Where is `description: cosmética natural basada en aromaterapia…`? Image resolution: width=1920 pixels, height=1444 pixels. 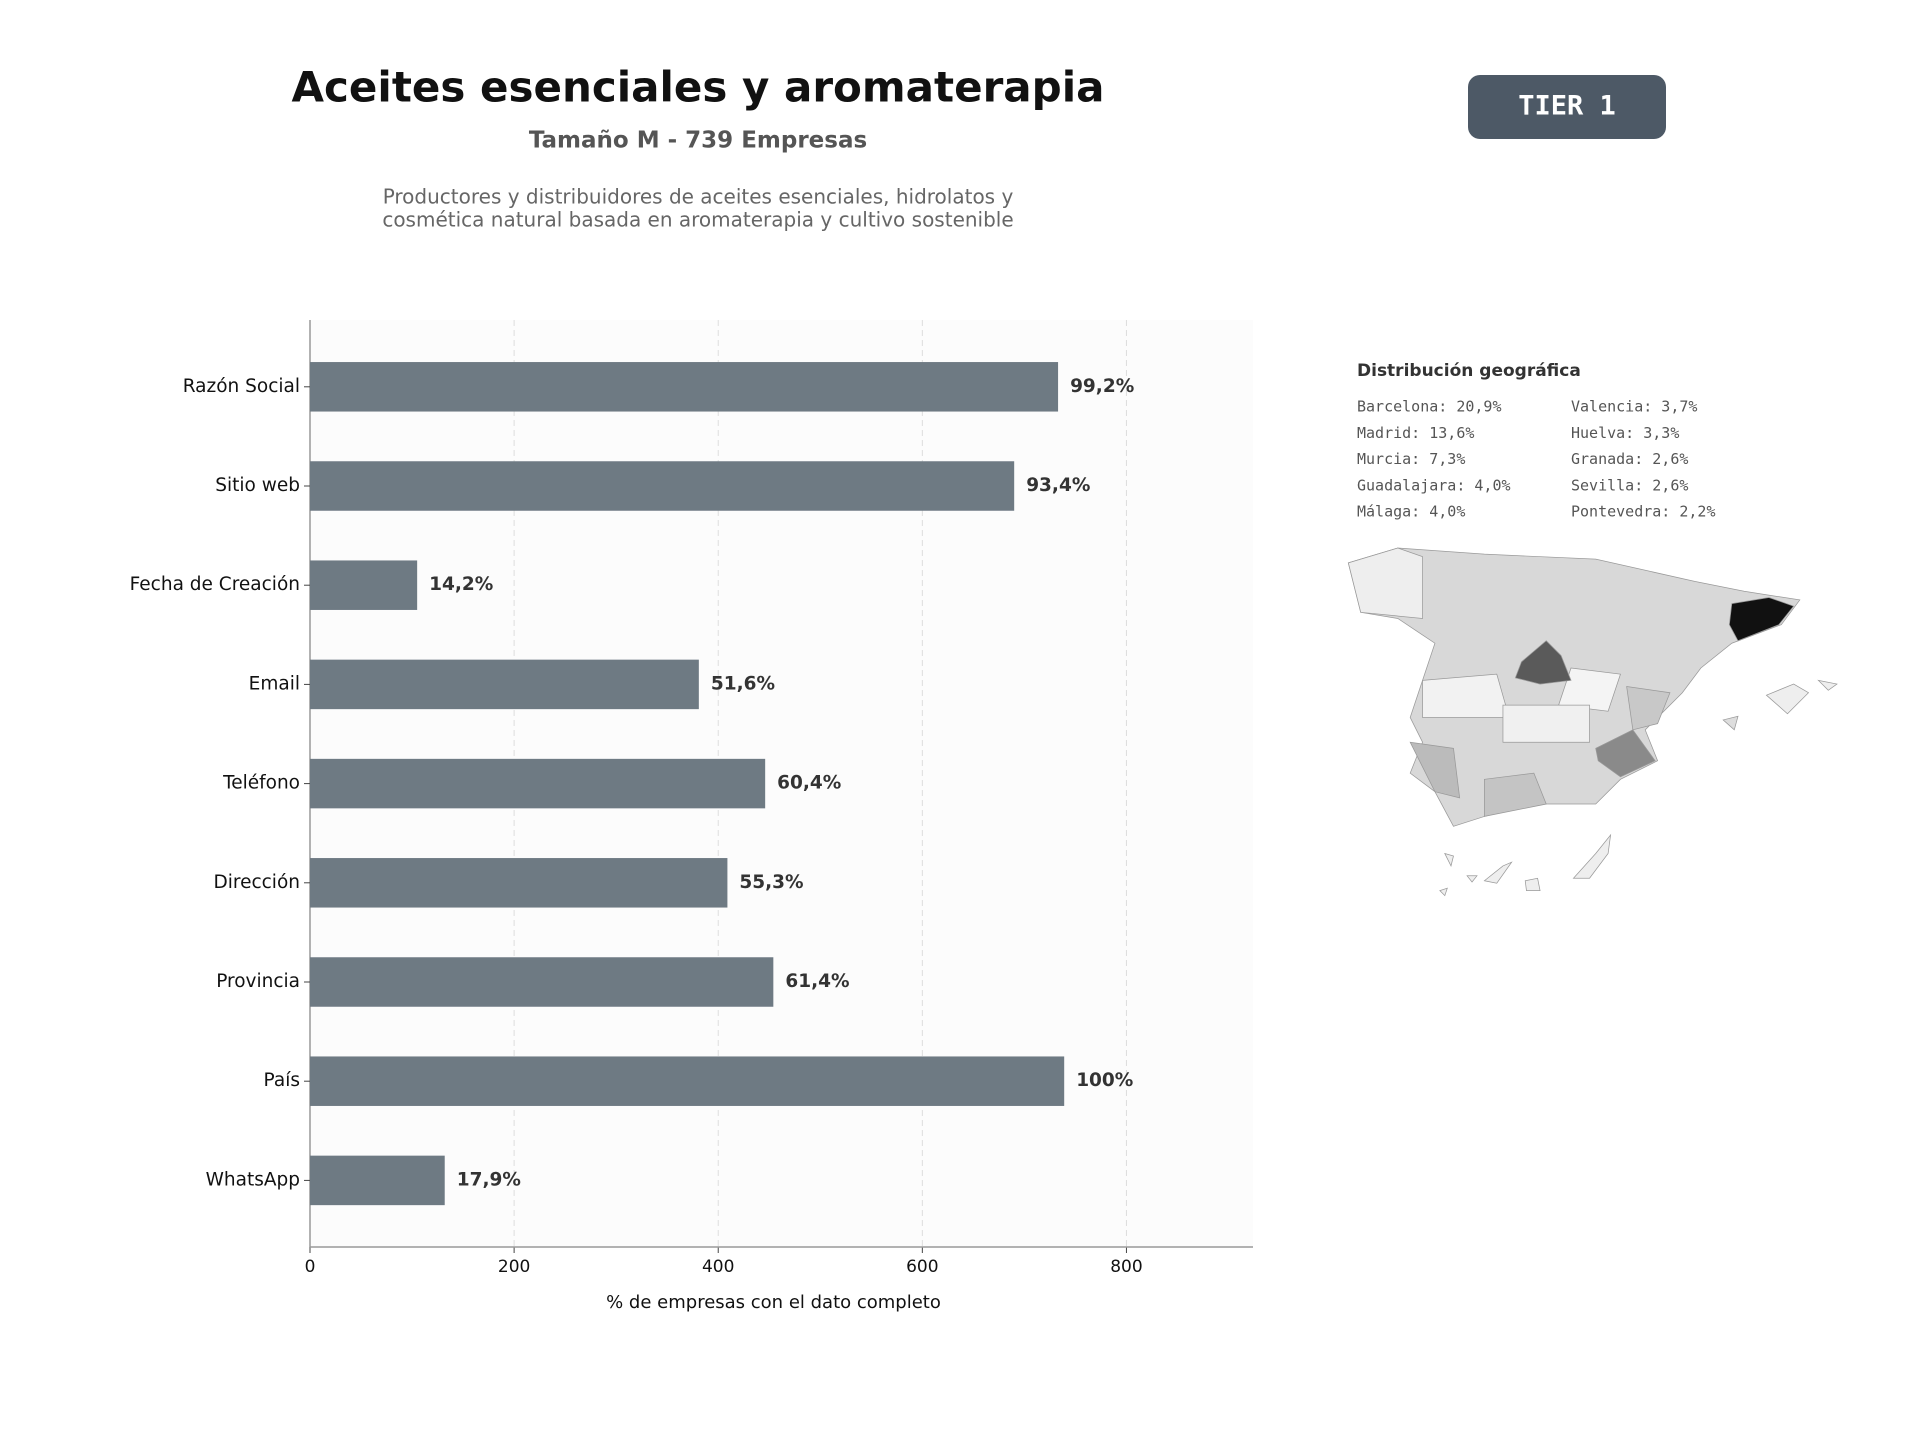 description: cosmética natural basada en aromaterapia… is located at coordinates (697, 220).